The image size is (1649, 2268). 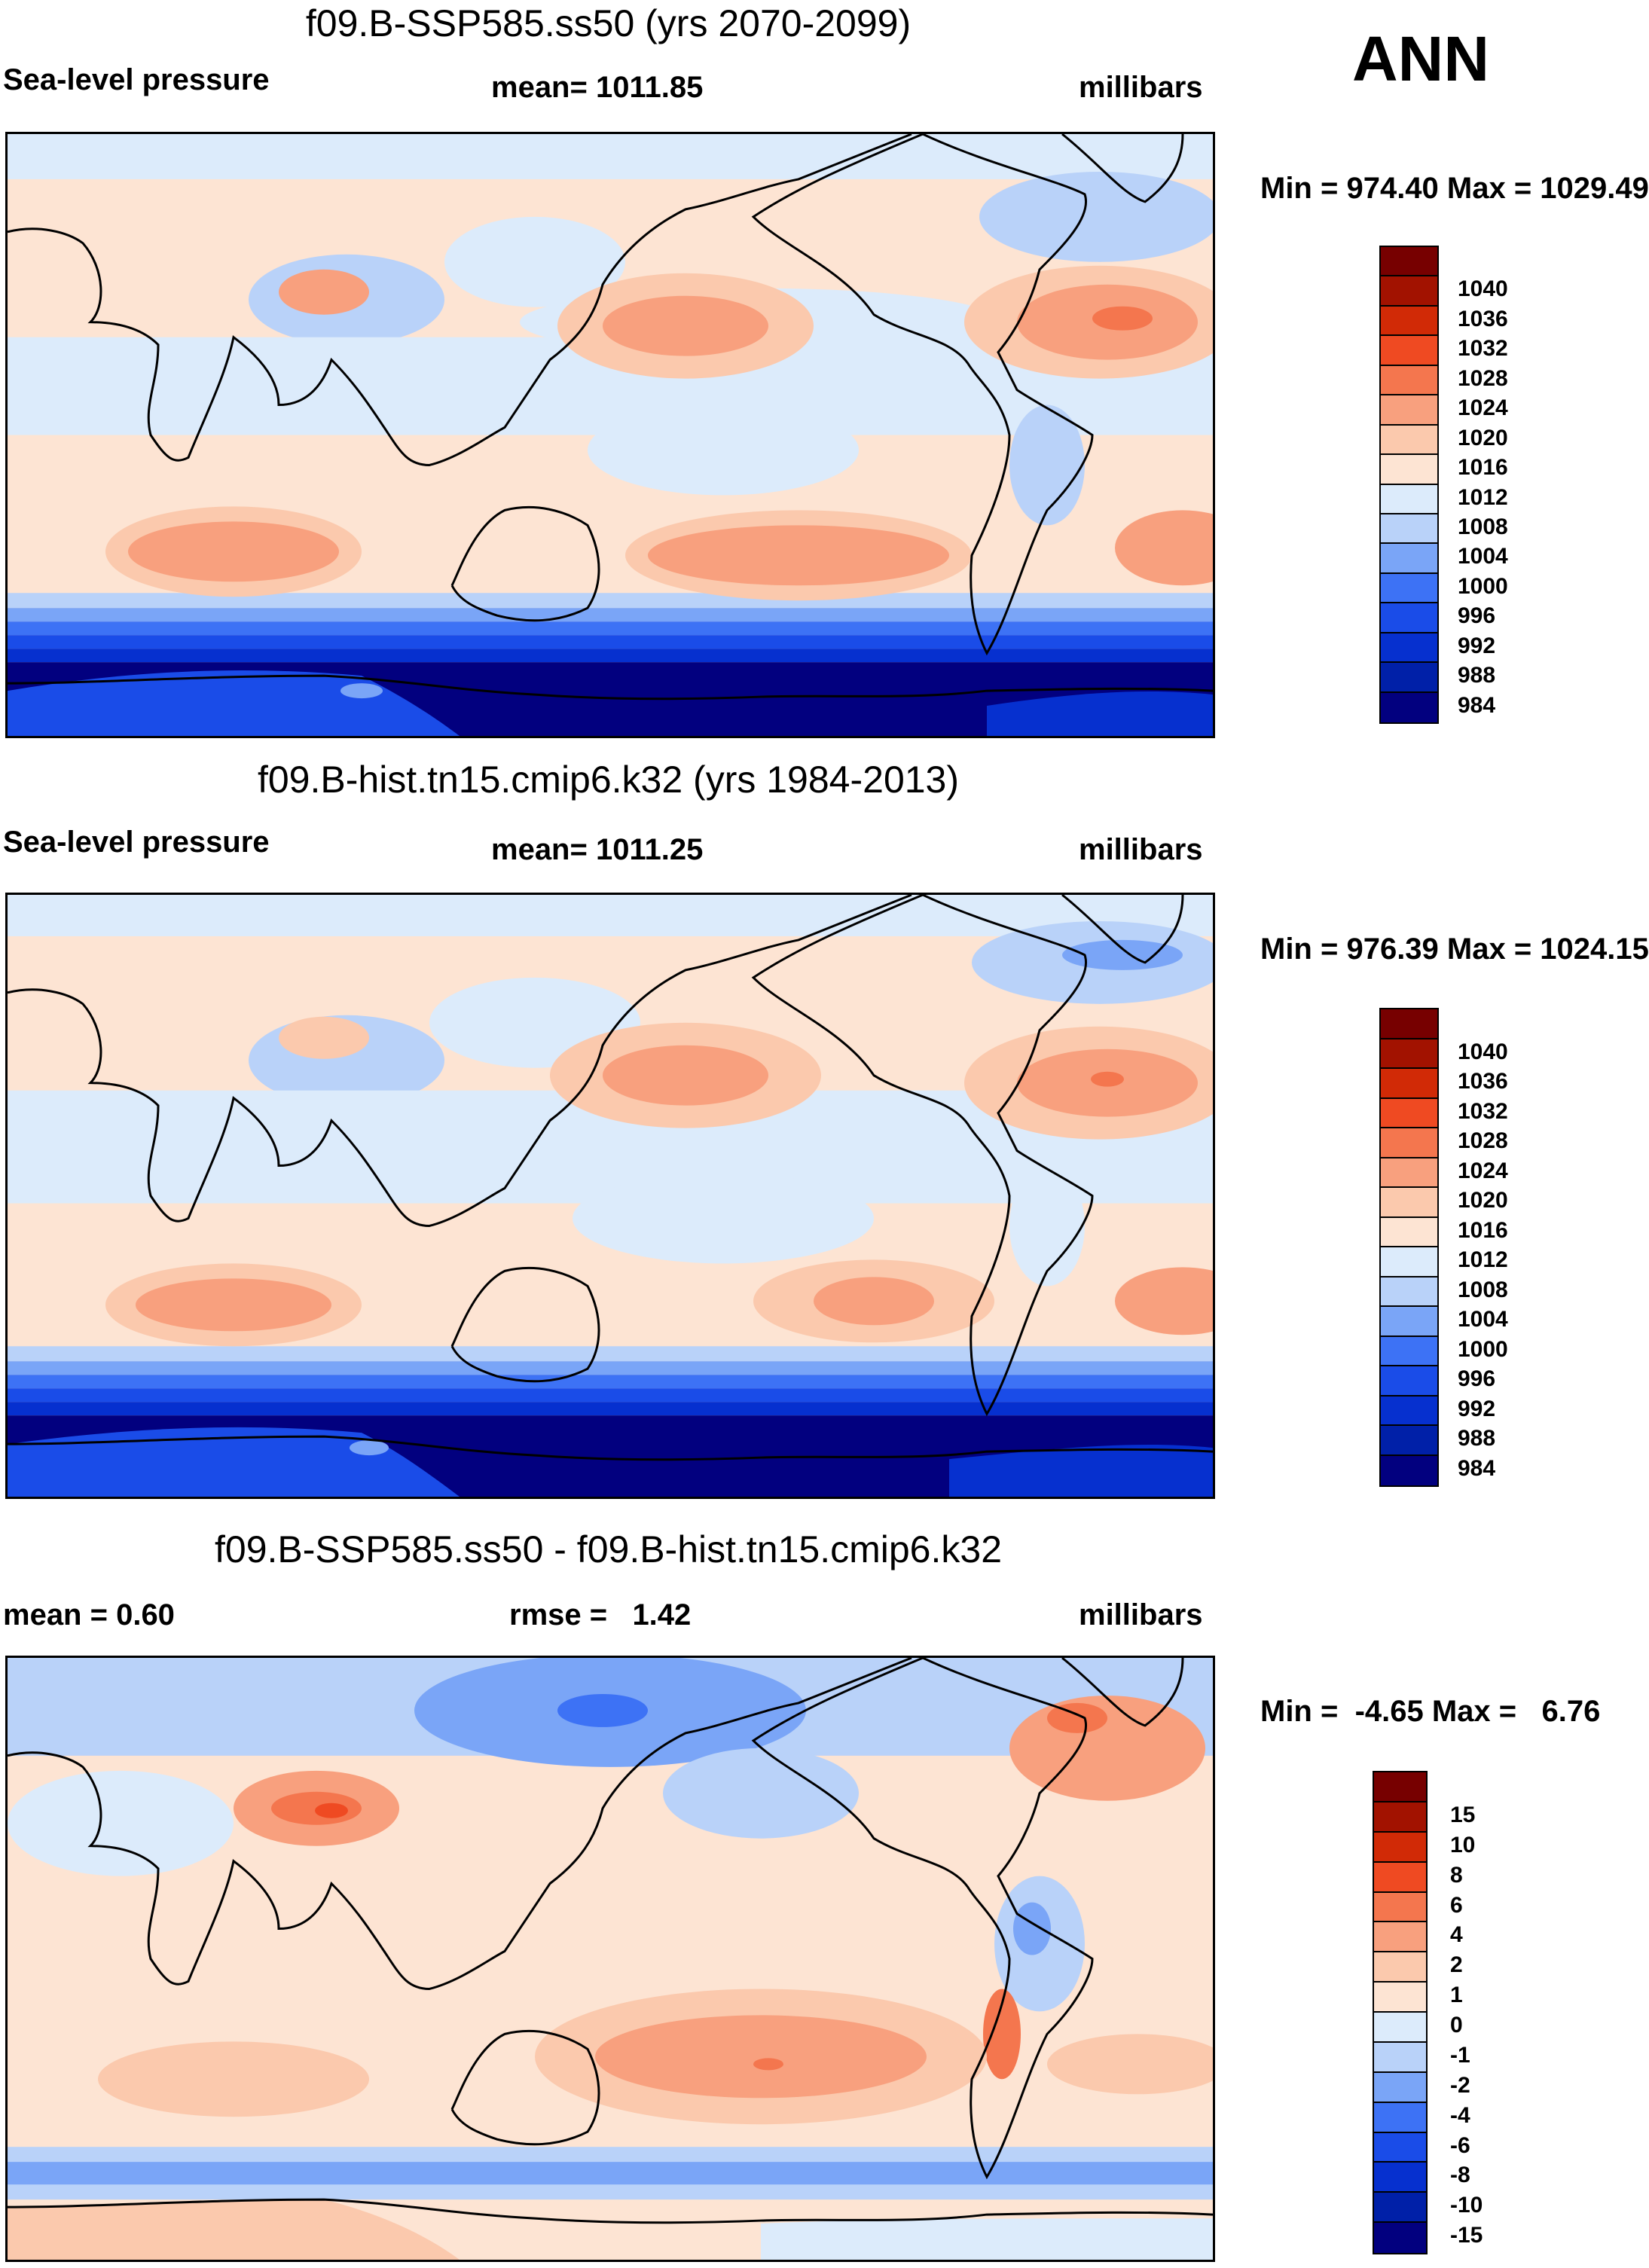 What do you see at coordinates (136, 79) in the screenshot?
I see `panel-1-variable-label: Sea-level pressure` at bounding box center [136, 79].